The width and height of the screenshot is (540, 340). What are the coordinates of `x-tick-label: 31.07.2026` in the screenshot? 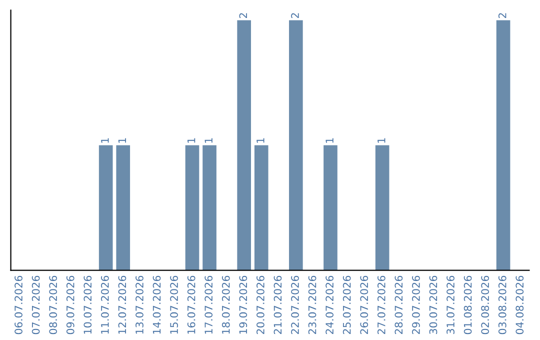 It's located at (450, 305).